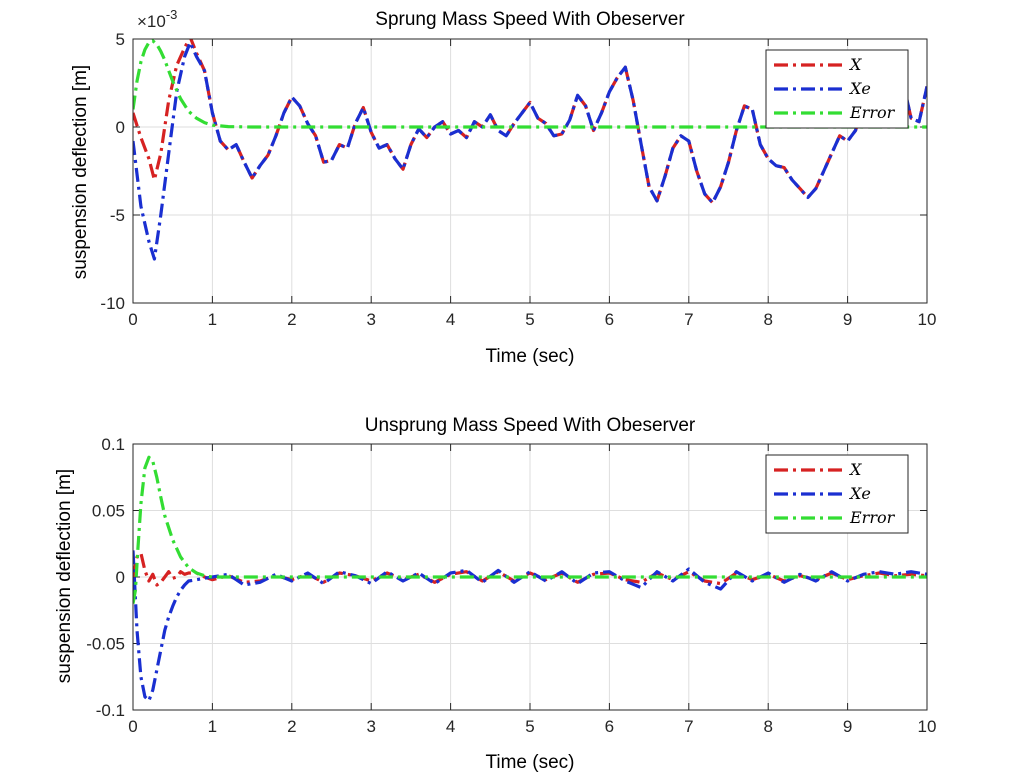 The image size is (1025, 774). Describe the element at coordinates (110, 710) in the screenshot. I see `y-tick-label: -0.1` at that location.